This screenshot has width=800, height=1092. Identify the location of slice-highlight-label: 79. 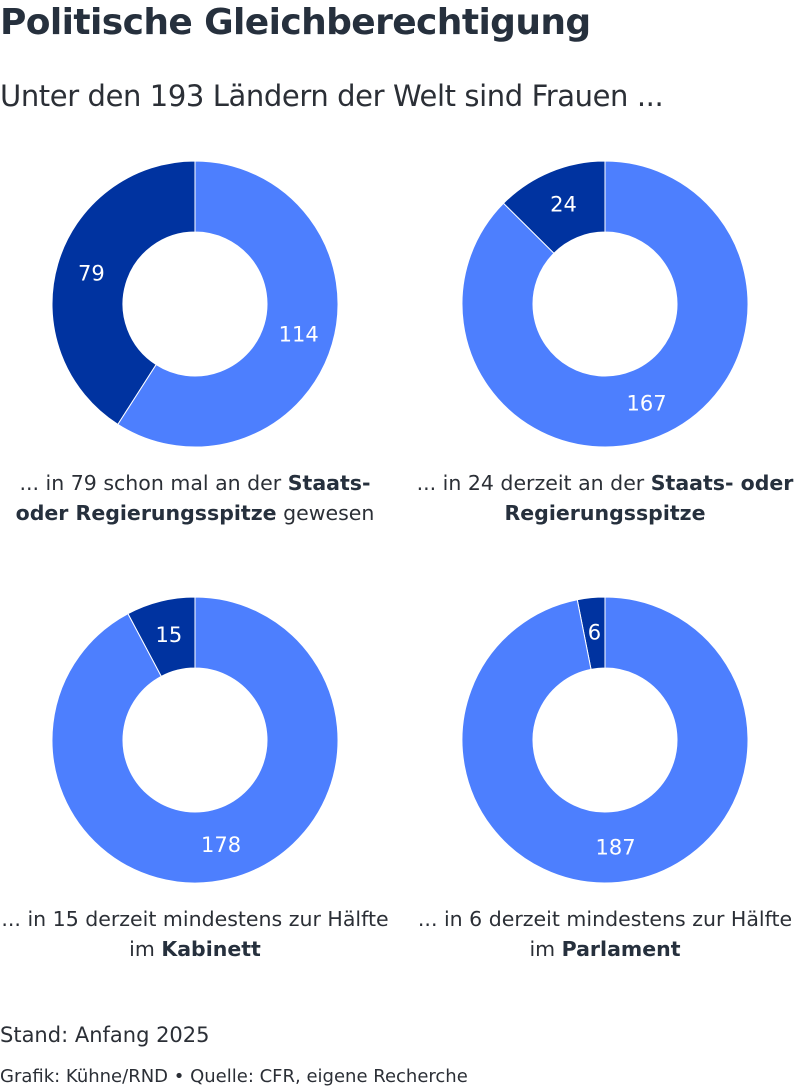
(91, 274).